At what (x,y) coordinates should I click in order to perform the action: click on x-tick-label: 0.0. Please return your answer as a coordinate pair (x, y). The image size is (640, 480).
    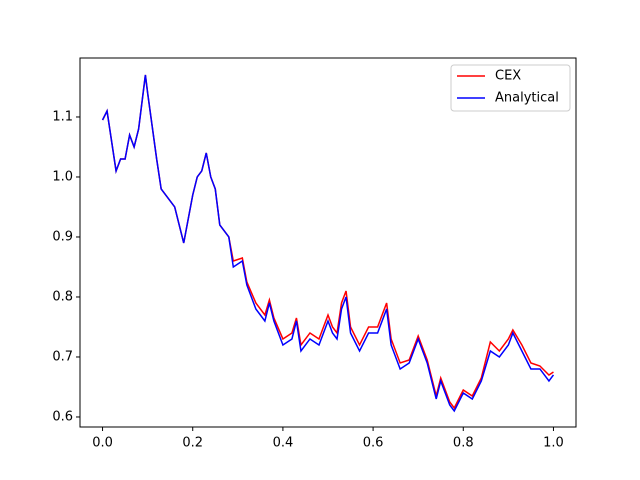
    Looking at the image, I should click on (102, 443).